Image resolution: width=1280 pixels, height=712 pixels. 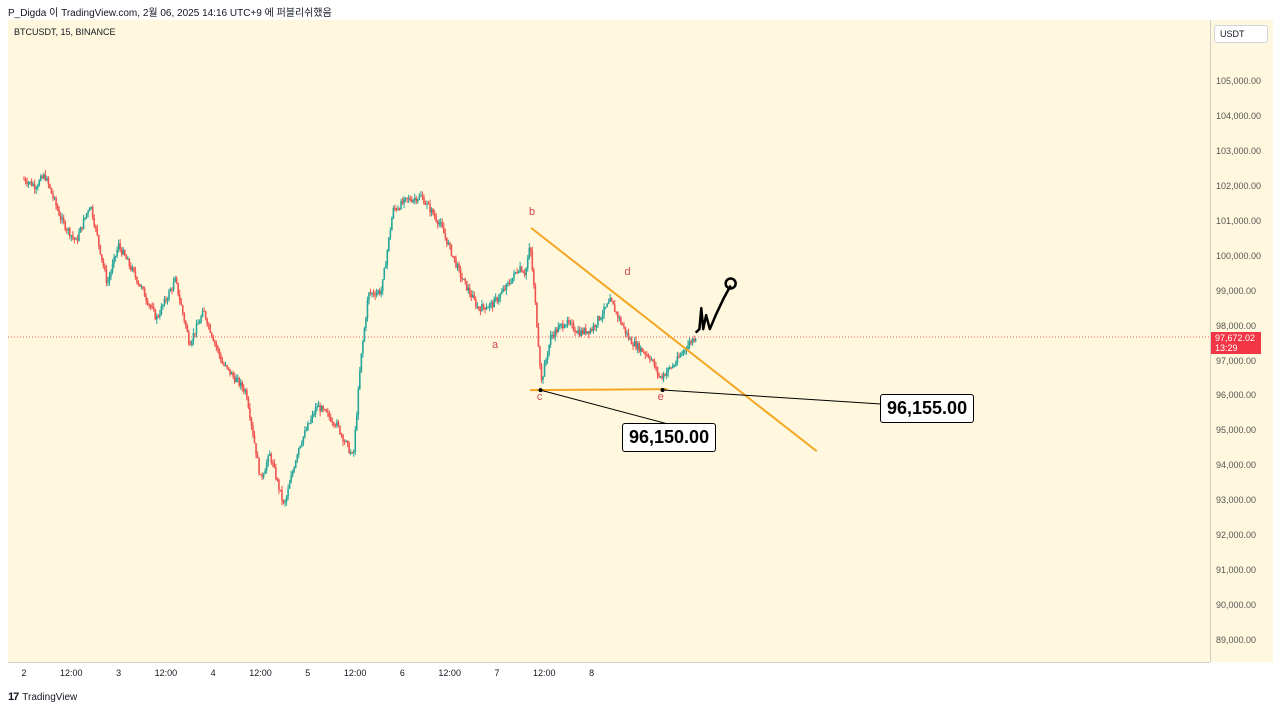 I want to click on price-tick-label: 99,000.00, so click(x=1236, y=290).